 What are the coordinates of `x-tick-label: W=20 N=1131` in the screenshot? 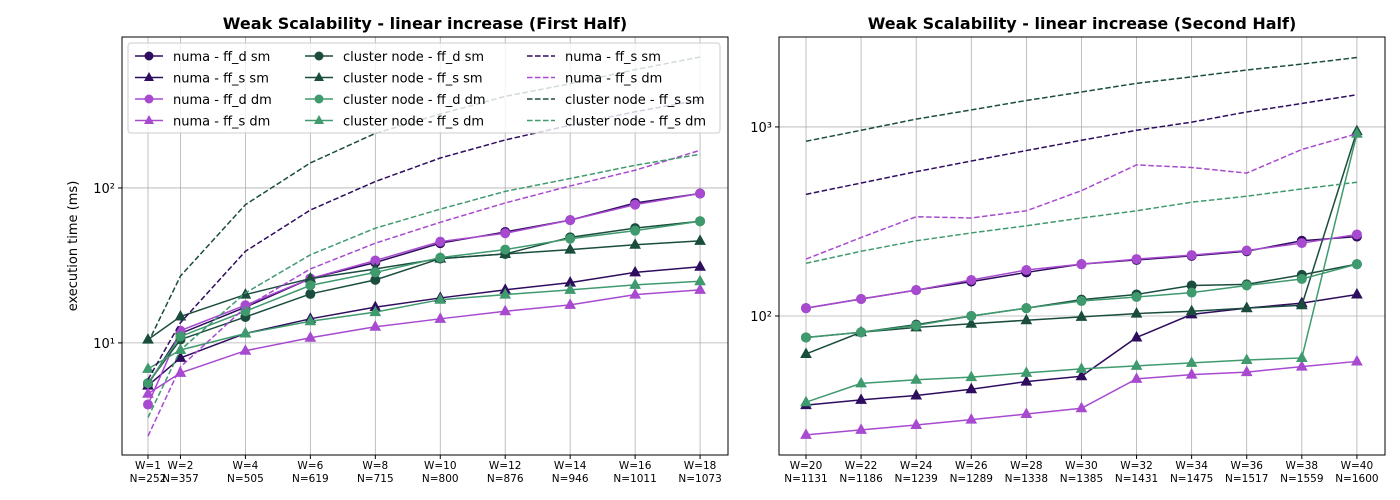 It's located at (806, 472).